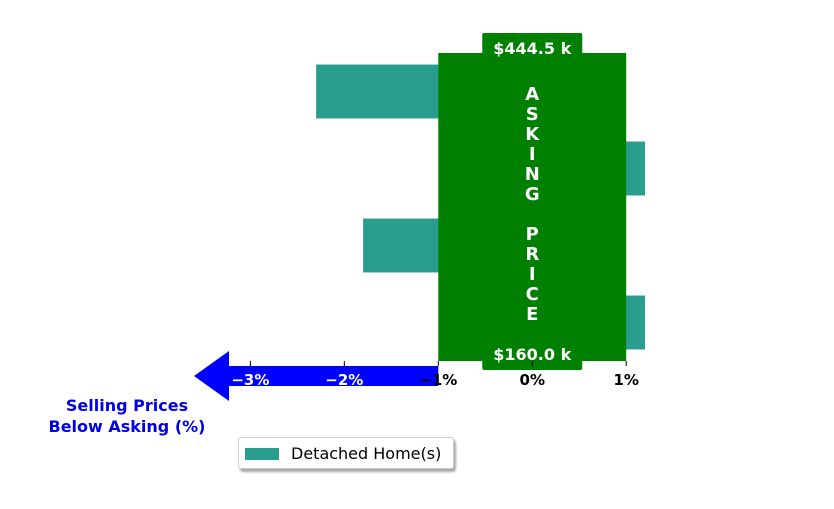  What do you see at coordinates (127, 405) in the screenshot?
I see `x-axis-label-line-1: Selling Prices` at bounding box center [127, 405].